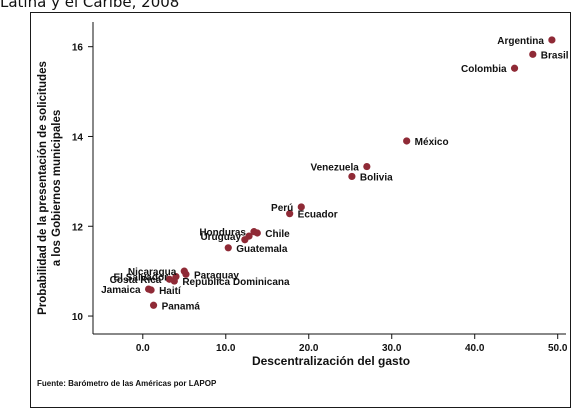 Image resolution: width=576 pixels, height=412 pixels. What do you see at coordinates (277, 234) in the screenshot?
I see `point-label: Chile` at bounding box center [277, 234].